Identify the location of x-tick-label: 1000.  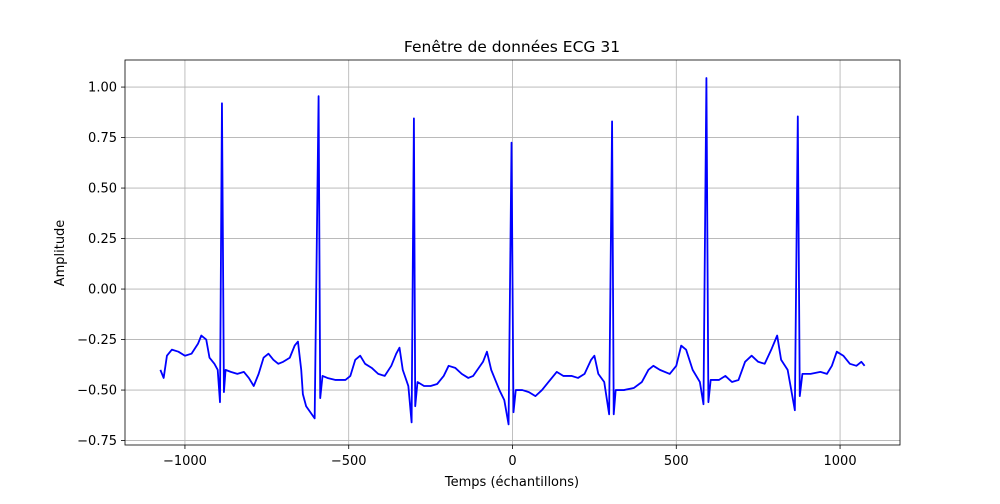
(840, 461).